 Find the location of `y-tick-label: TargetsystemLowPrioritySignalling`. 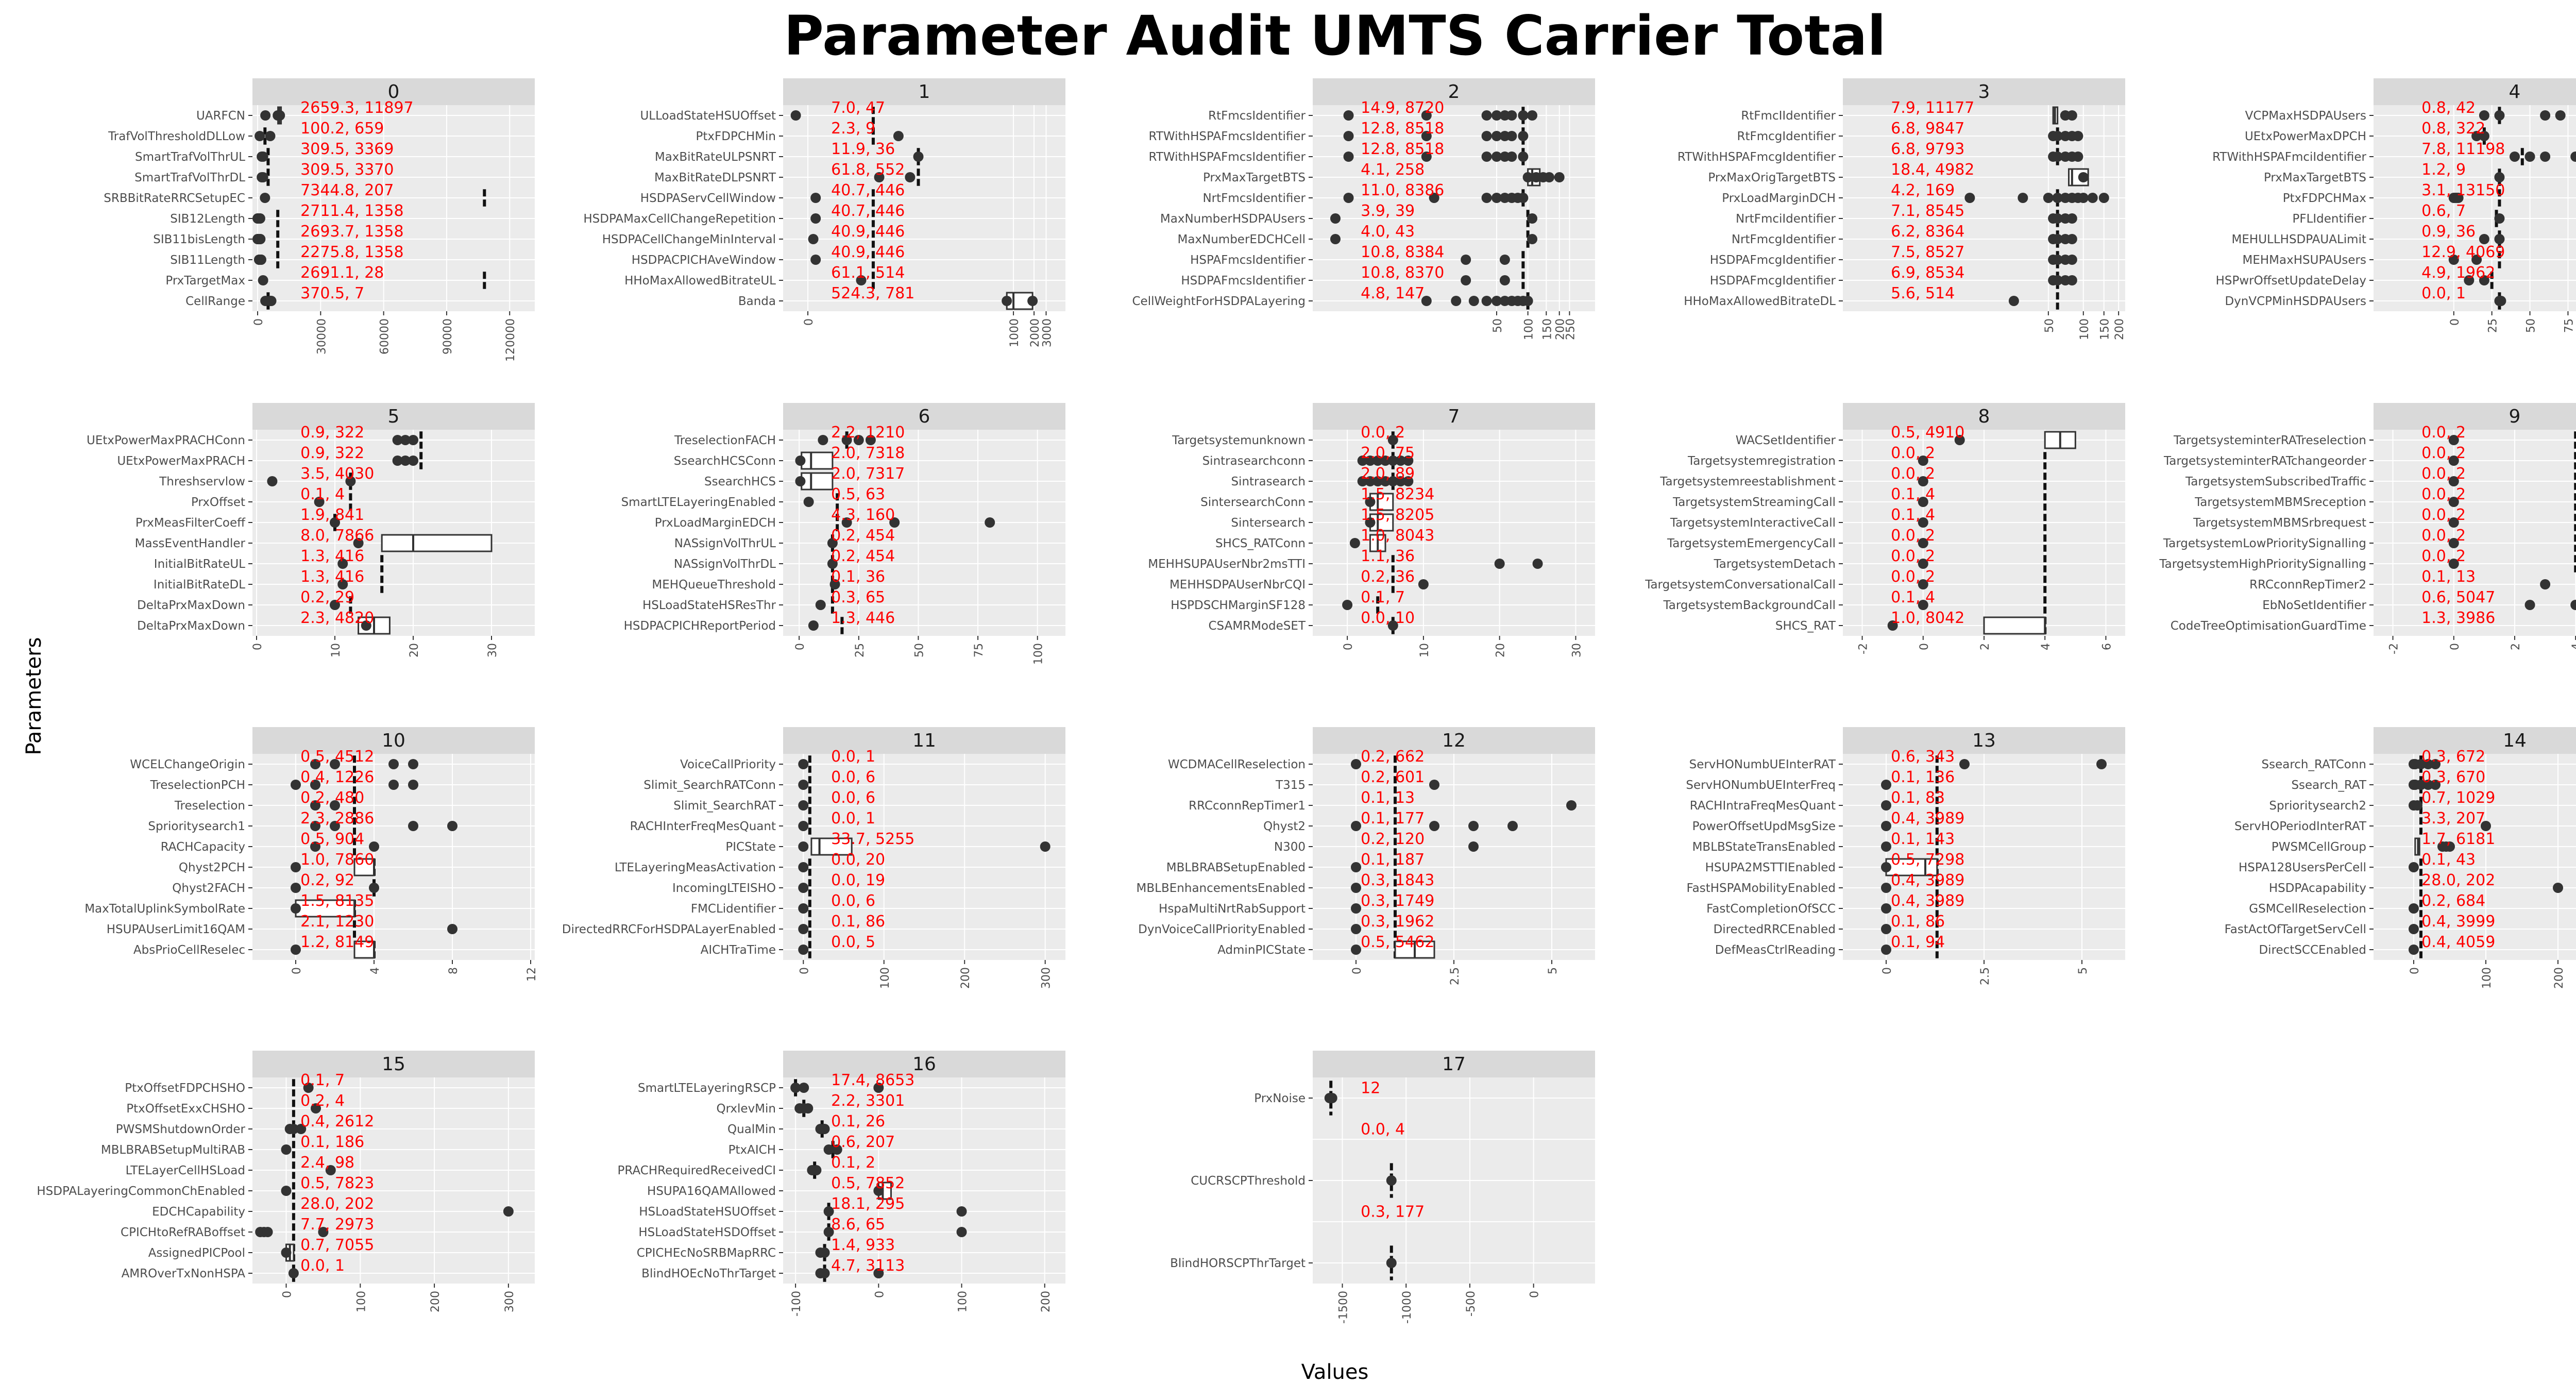

y-tick-label: TargetsystemLowPrioritySignalling is located at coordinates (2264, 543).